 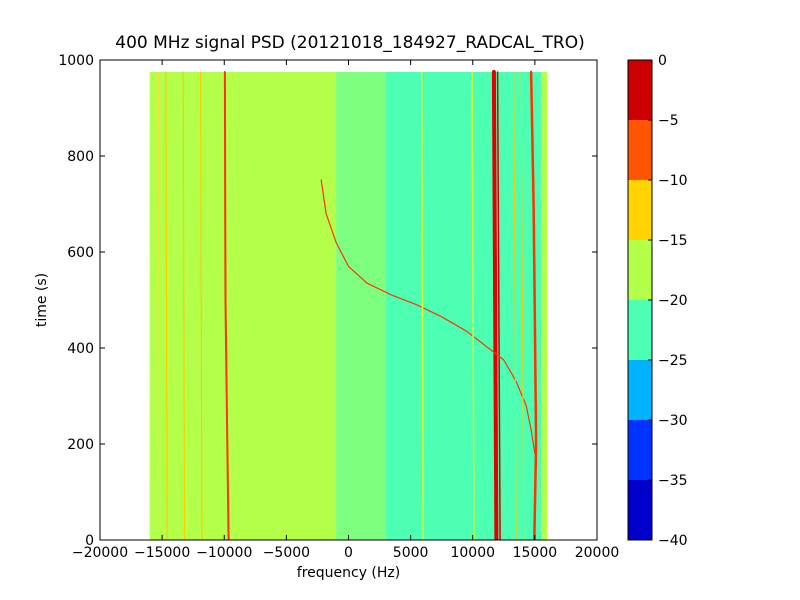 I want to click on colorbar, so click(x=640, y=300).